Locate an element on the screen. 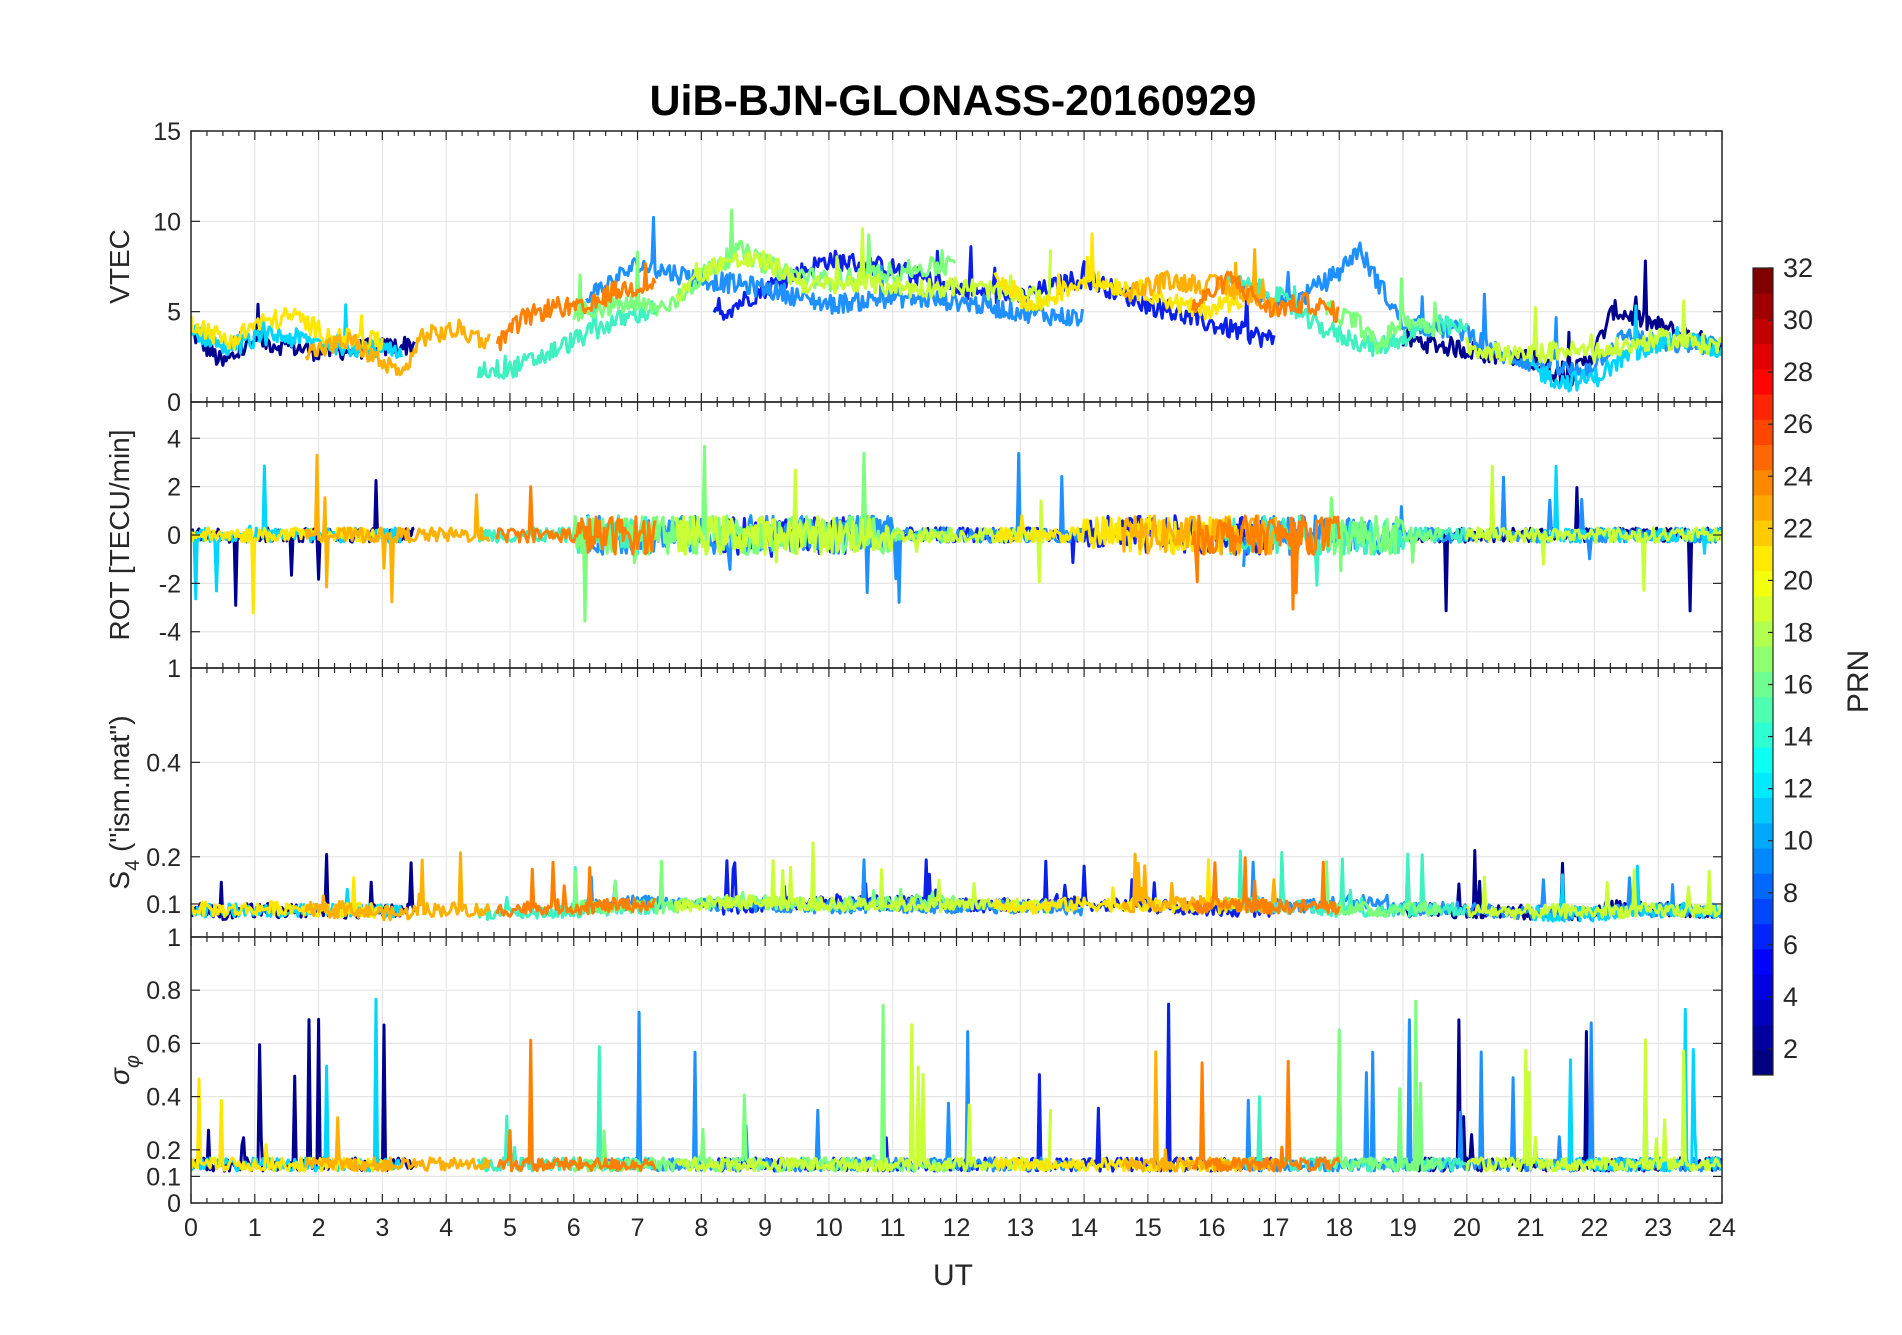 The height and width of the screenshot is (1335, 1902). x-tick-label: 8 is located at coordinates (701, 1228).